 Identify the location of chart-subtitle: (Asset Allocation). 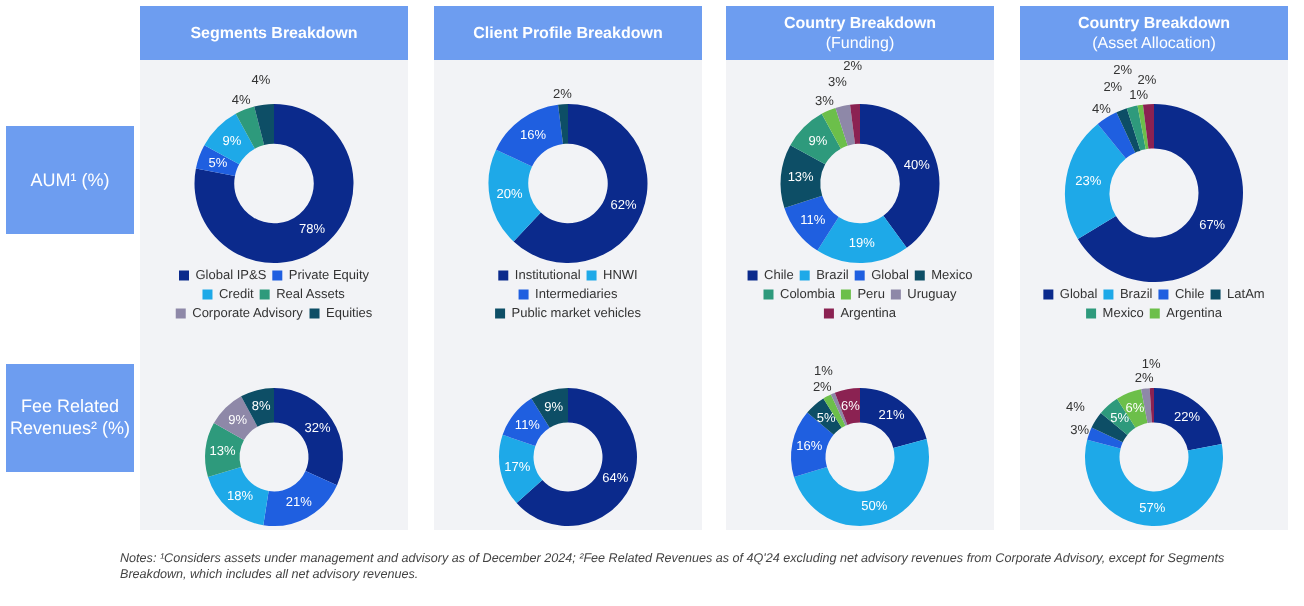
(1154, 43).